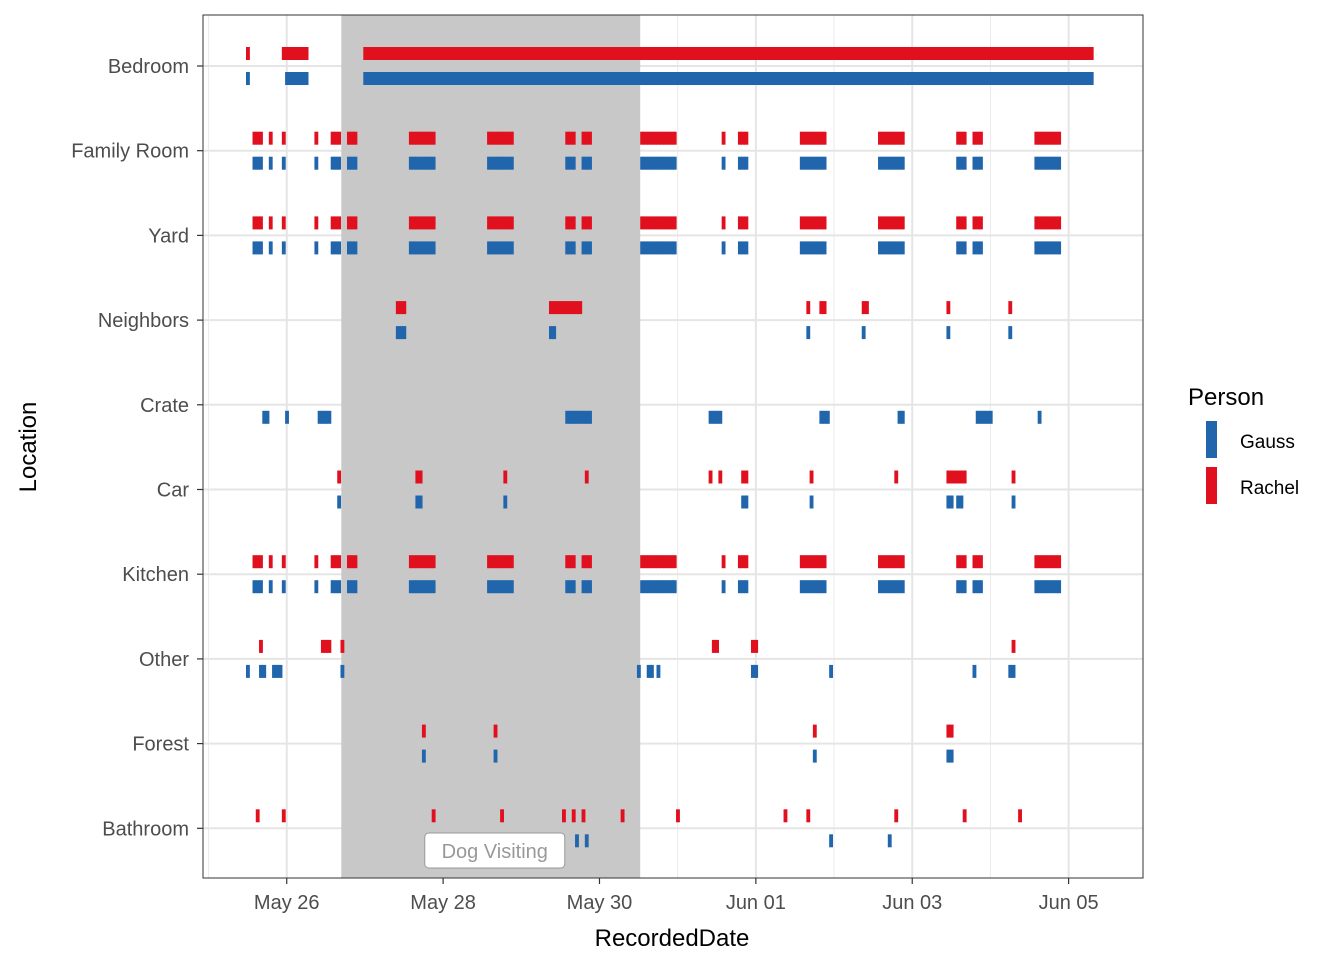 The height and width of the screenshot is (965, 1344). I want to click on event-mark-rachel-other, so click(322, 646).